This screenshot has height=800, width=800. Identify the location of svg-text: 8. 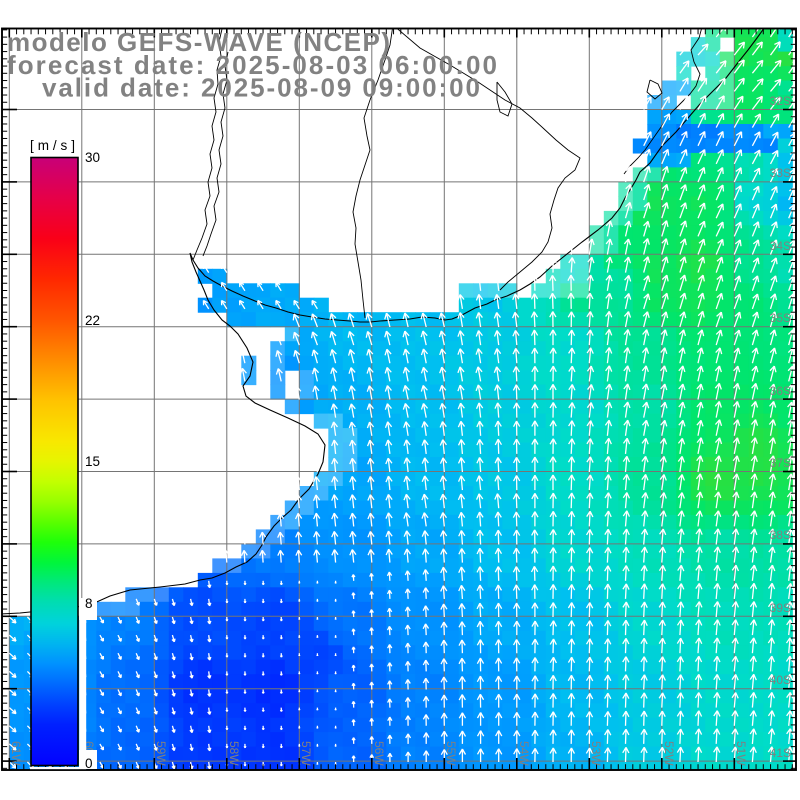
(89, 603).